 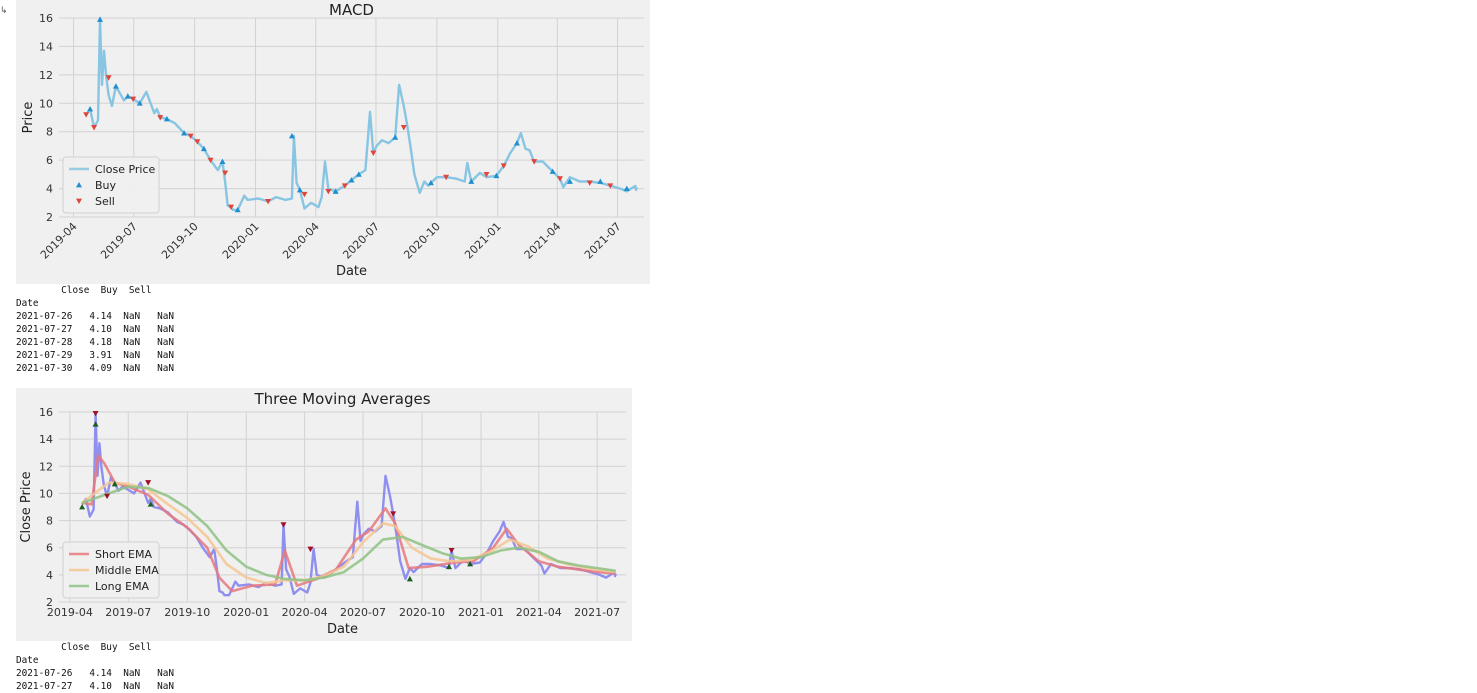 What do you see at coordinates (123, 554) in the screenshot?
I see `legend-label: Short EMA` at bounding box center [123, 554].